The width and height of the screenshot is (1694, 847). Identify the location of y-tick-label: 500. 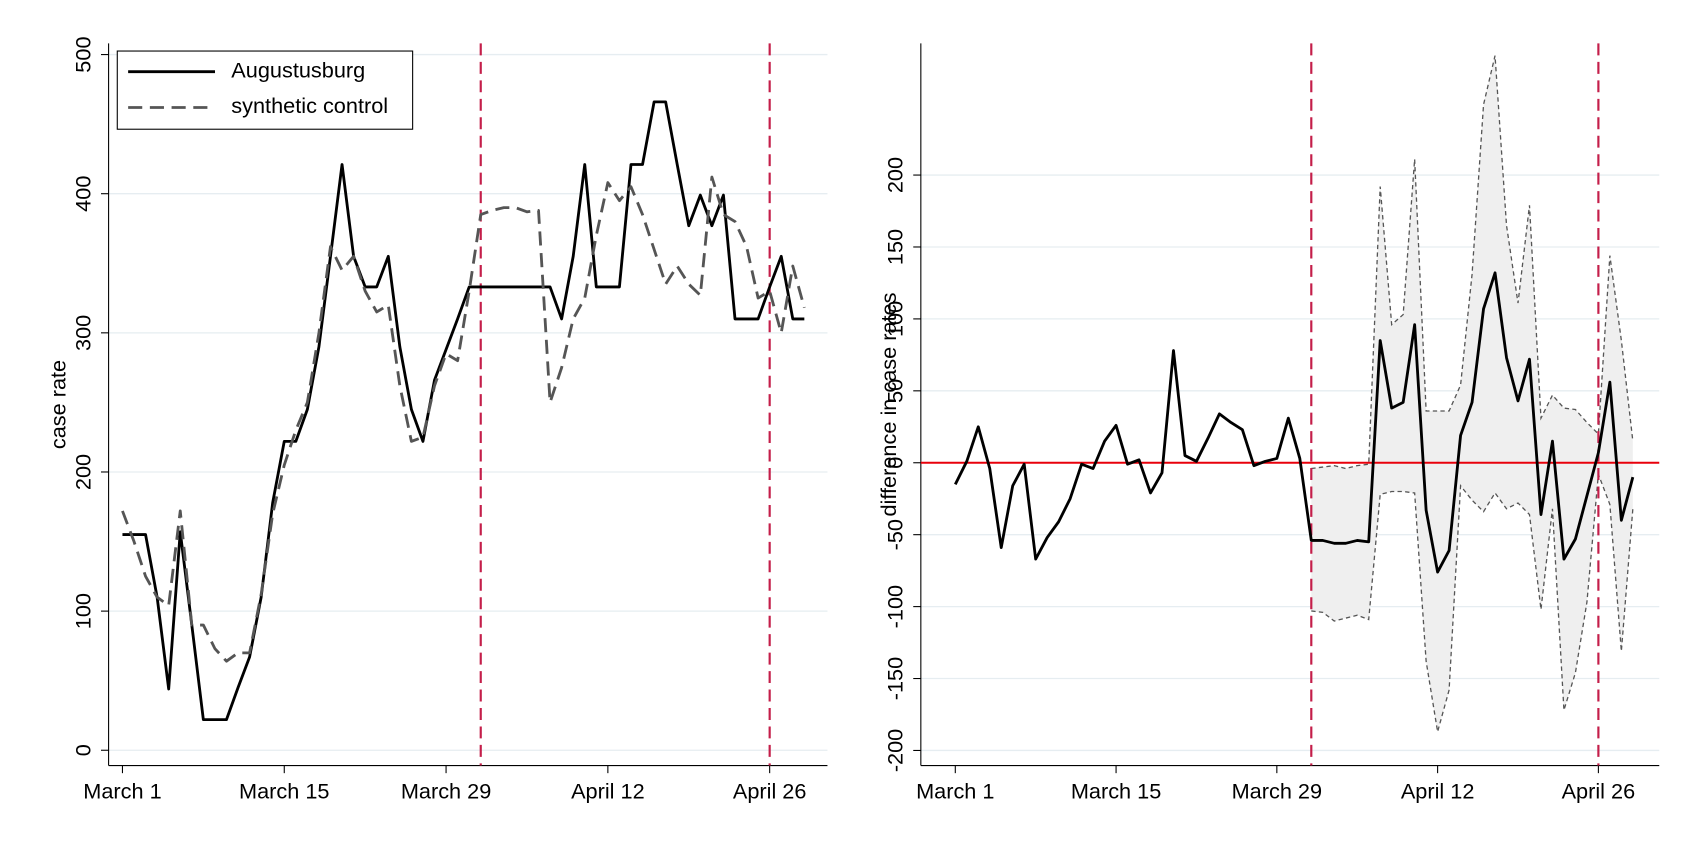
(82, 54).